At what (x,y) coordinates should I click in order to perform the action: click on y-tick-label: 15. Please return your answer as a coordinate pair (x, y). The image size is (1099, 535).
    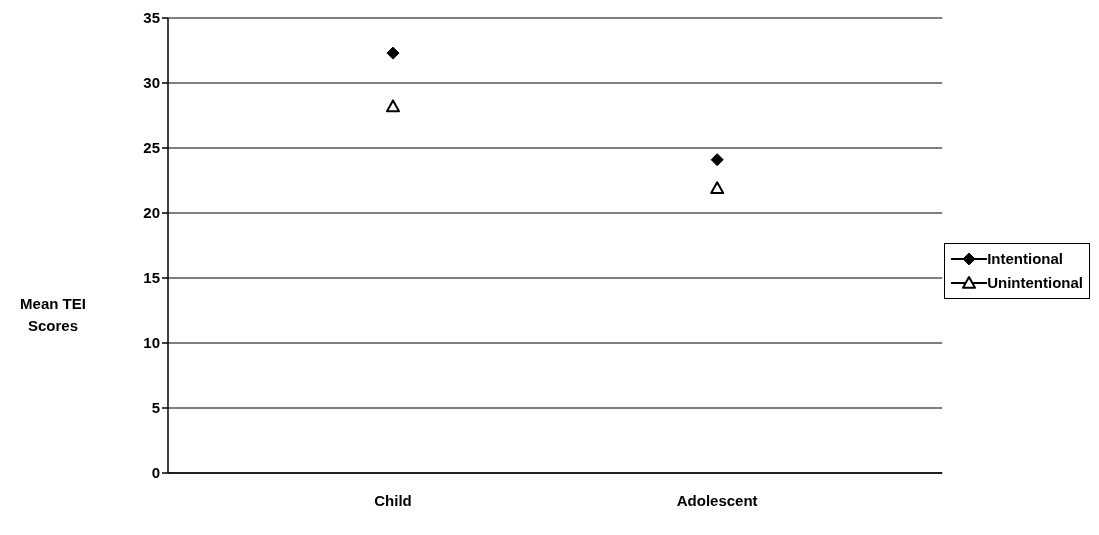
    Looking at the image, I should click on (151, 278).